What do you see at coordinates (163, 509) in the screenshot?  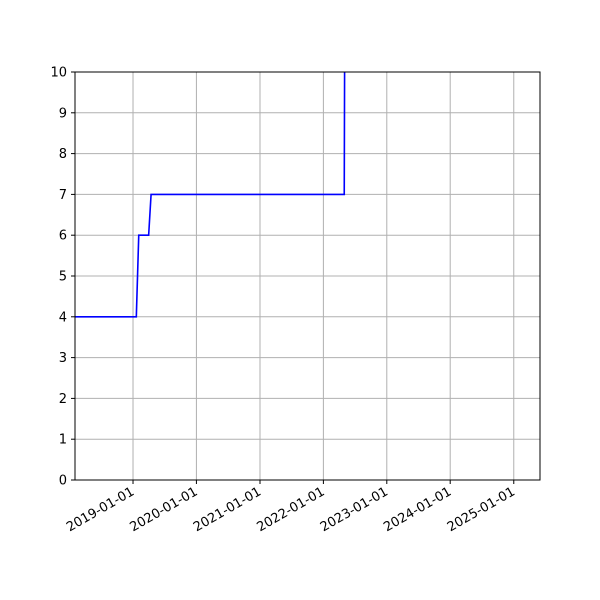 I see `x-tick-label: 2020-01-01` at bounding box center [163, 509].